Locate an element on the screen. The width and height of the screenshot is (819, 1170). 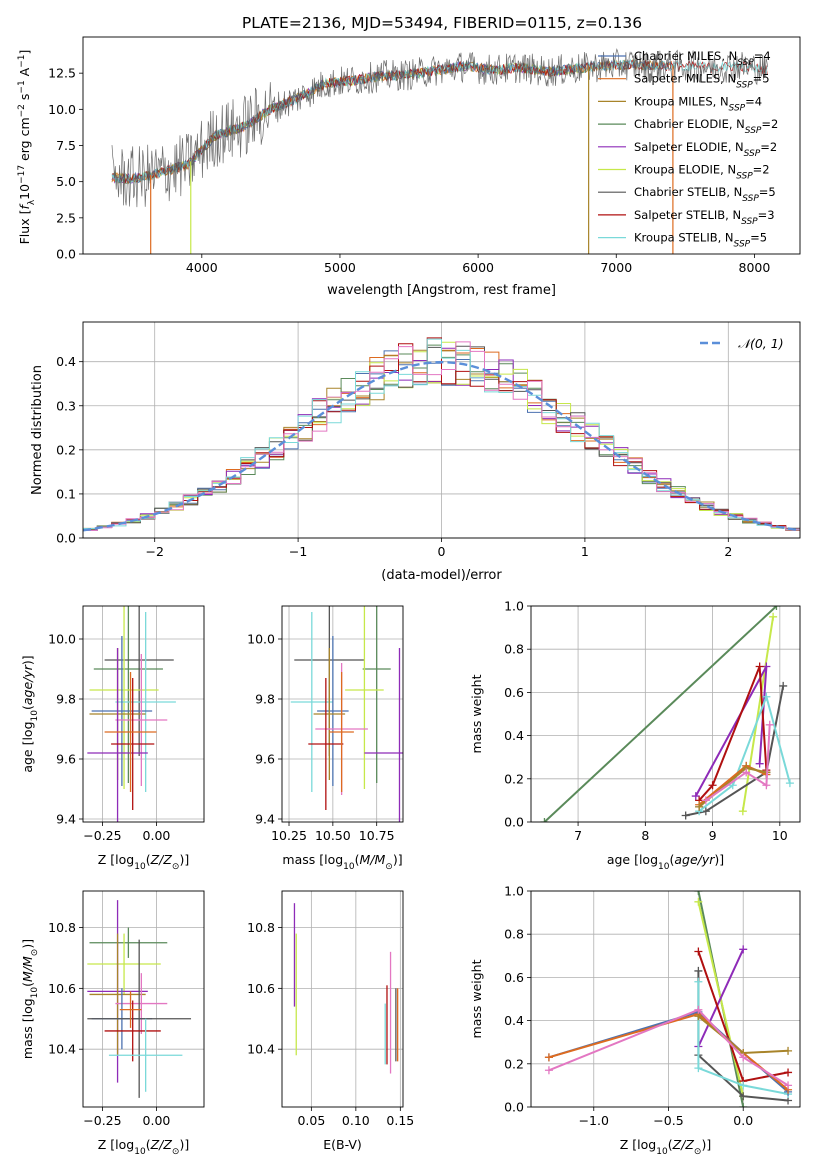
x-tick-label: 8000 is located at coordinates (755, 267).